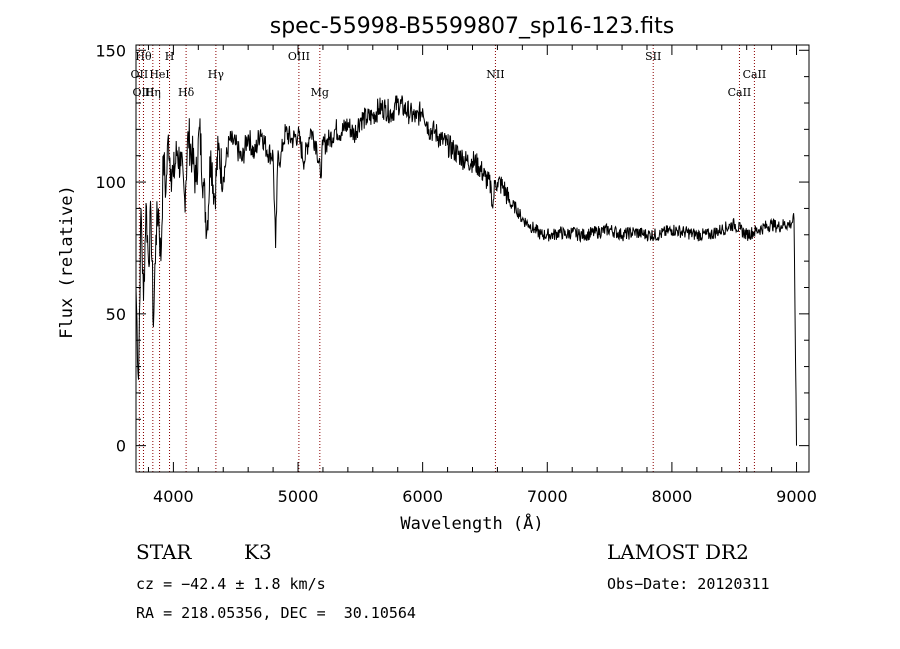 The width and height of the screenshot is (900, 649). Describe the element at coordinates (678, 552) in the screenshot. I see `survey-name: LAMOST DR2` at that location.